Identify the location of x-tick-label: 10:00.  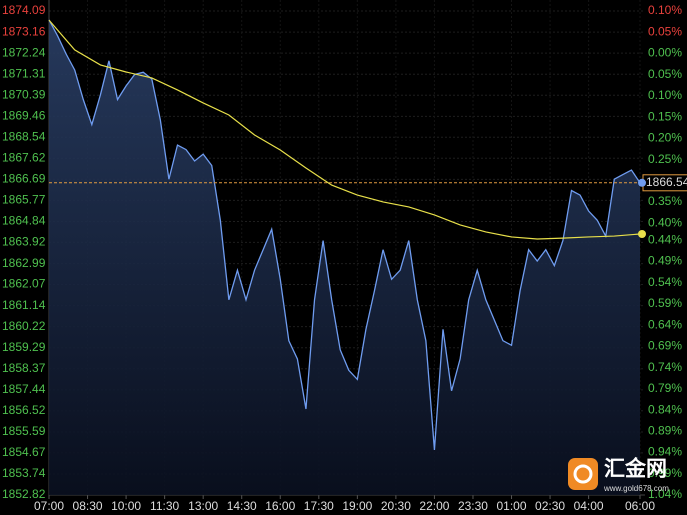
(126, 506).